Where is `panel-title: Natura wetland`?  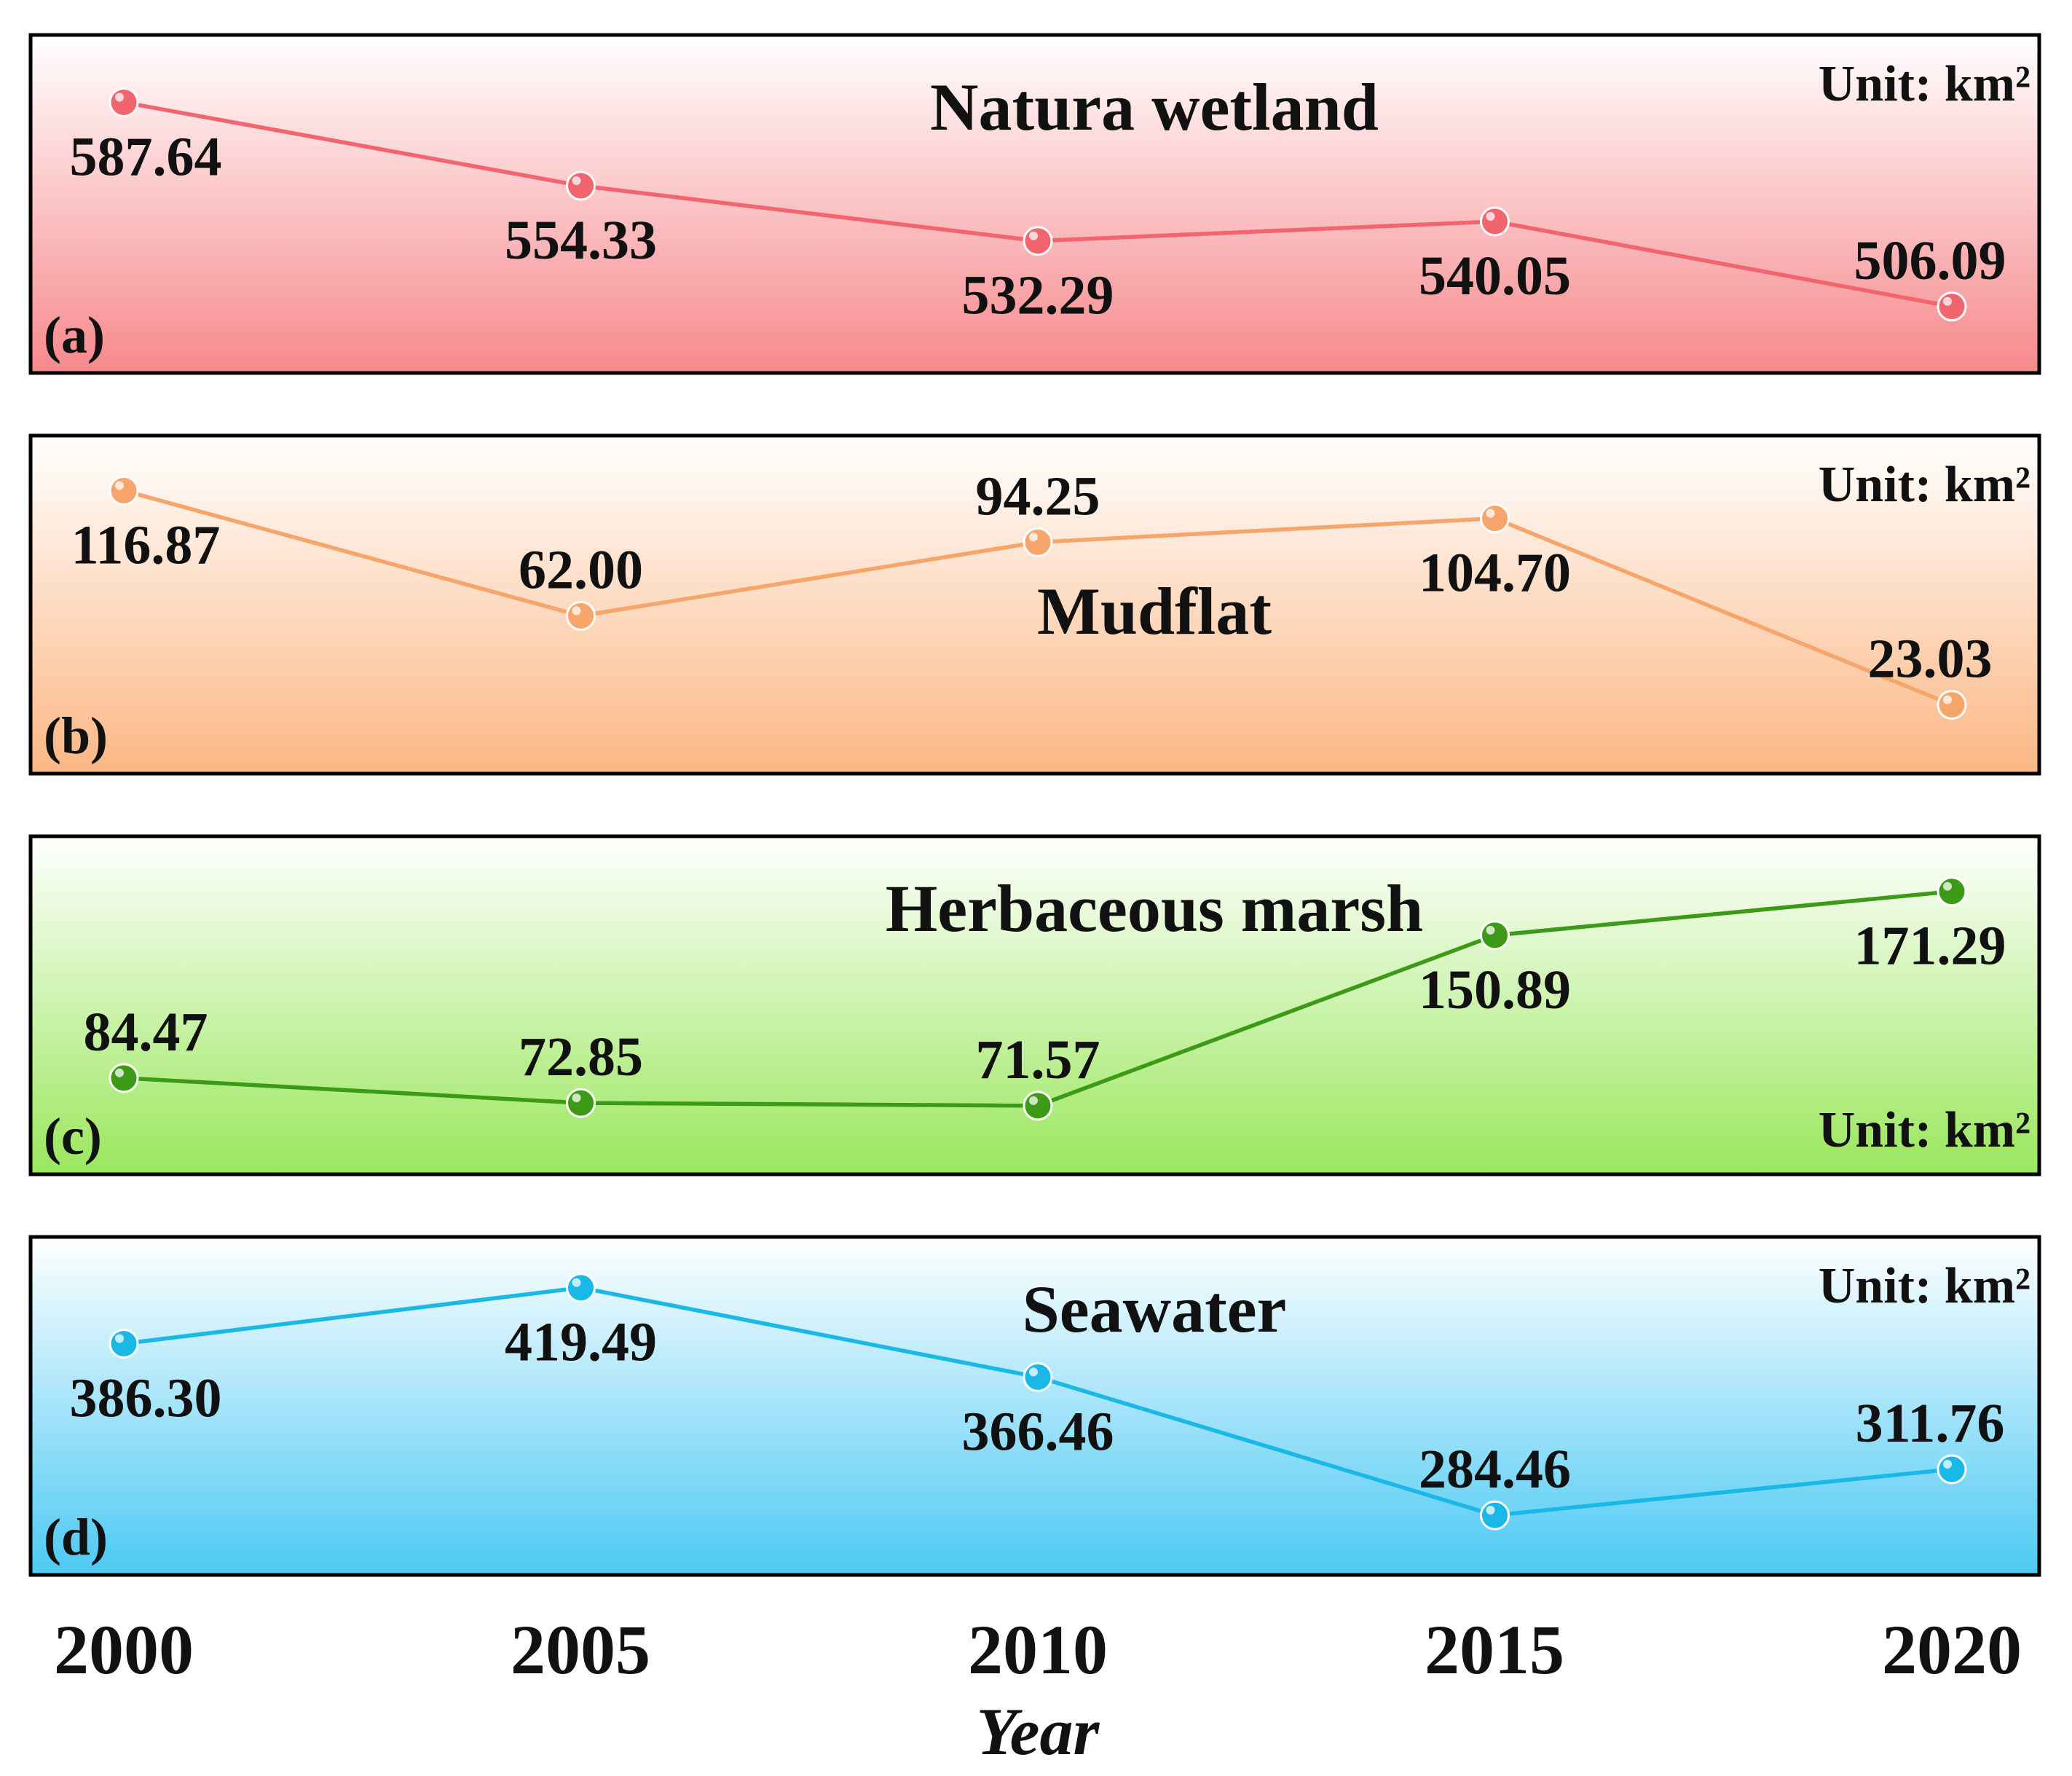 panel-title: Natura wetland is located at coordinates (1154, 107).